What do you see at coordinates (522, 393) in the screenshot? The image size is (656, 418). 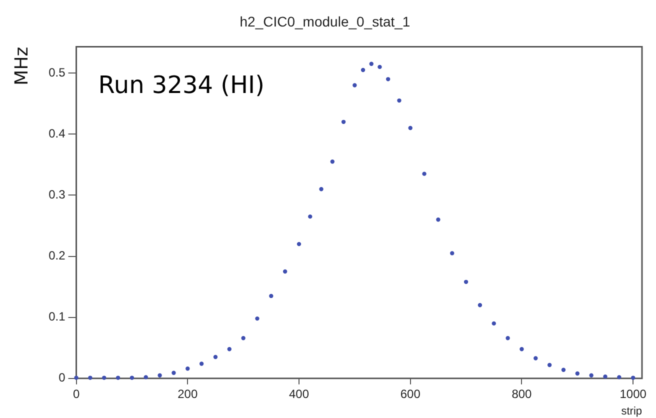 I see `x-tick-label: 800` at bounding box center [522, 393].